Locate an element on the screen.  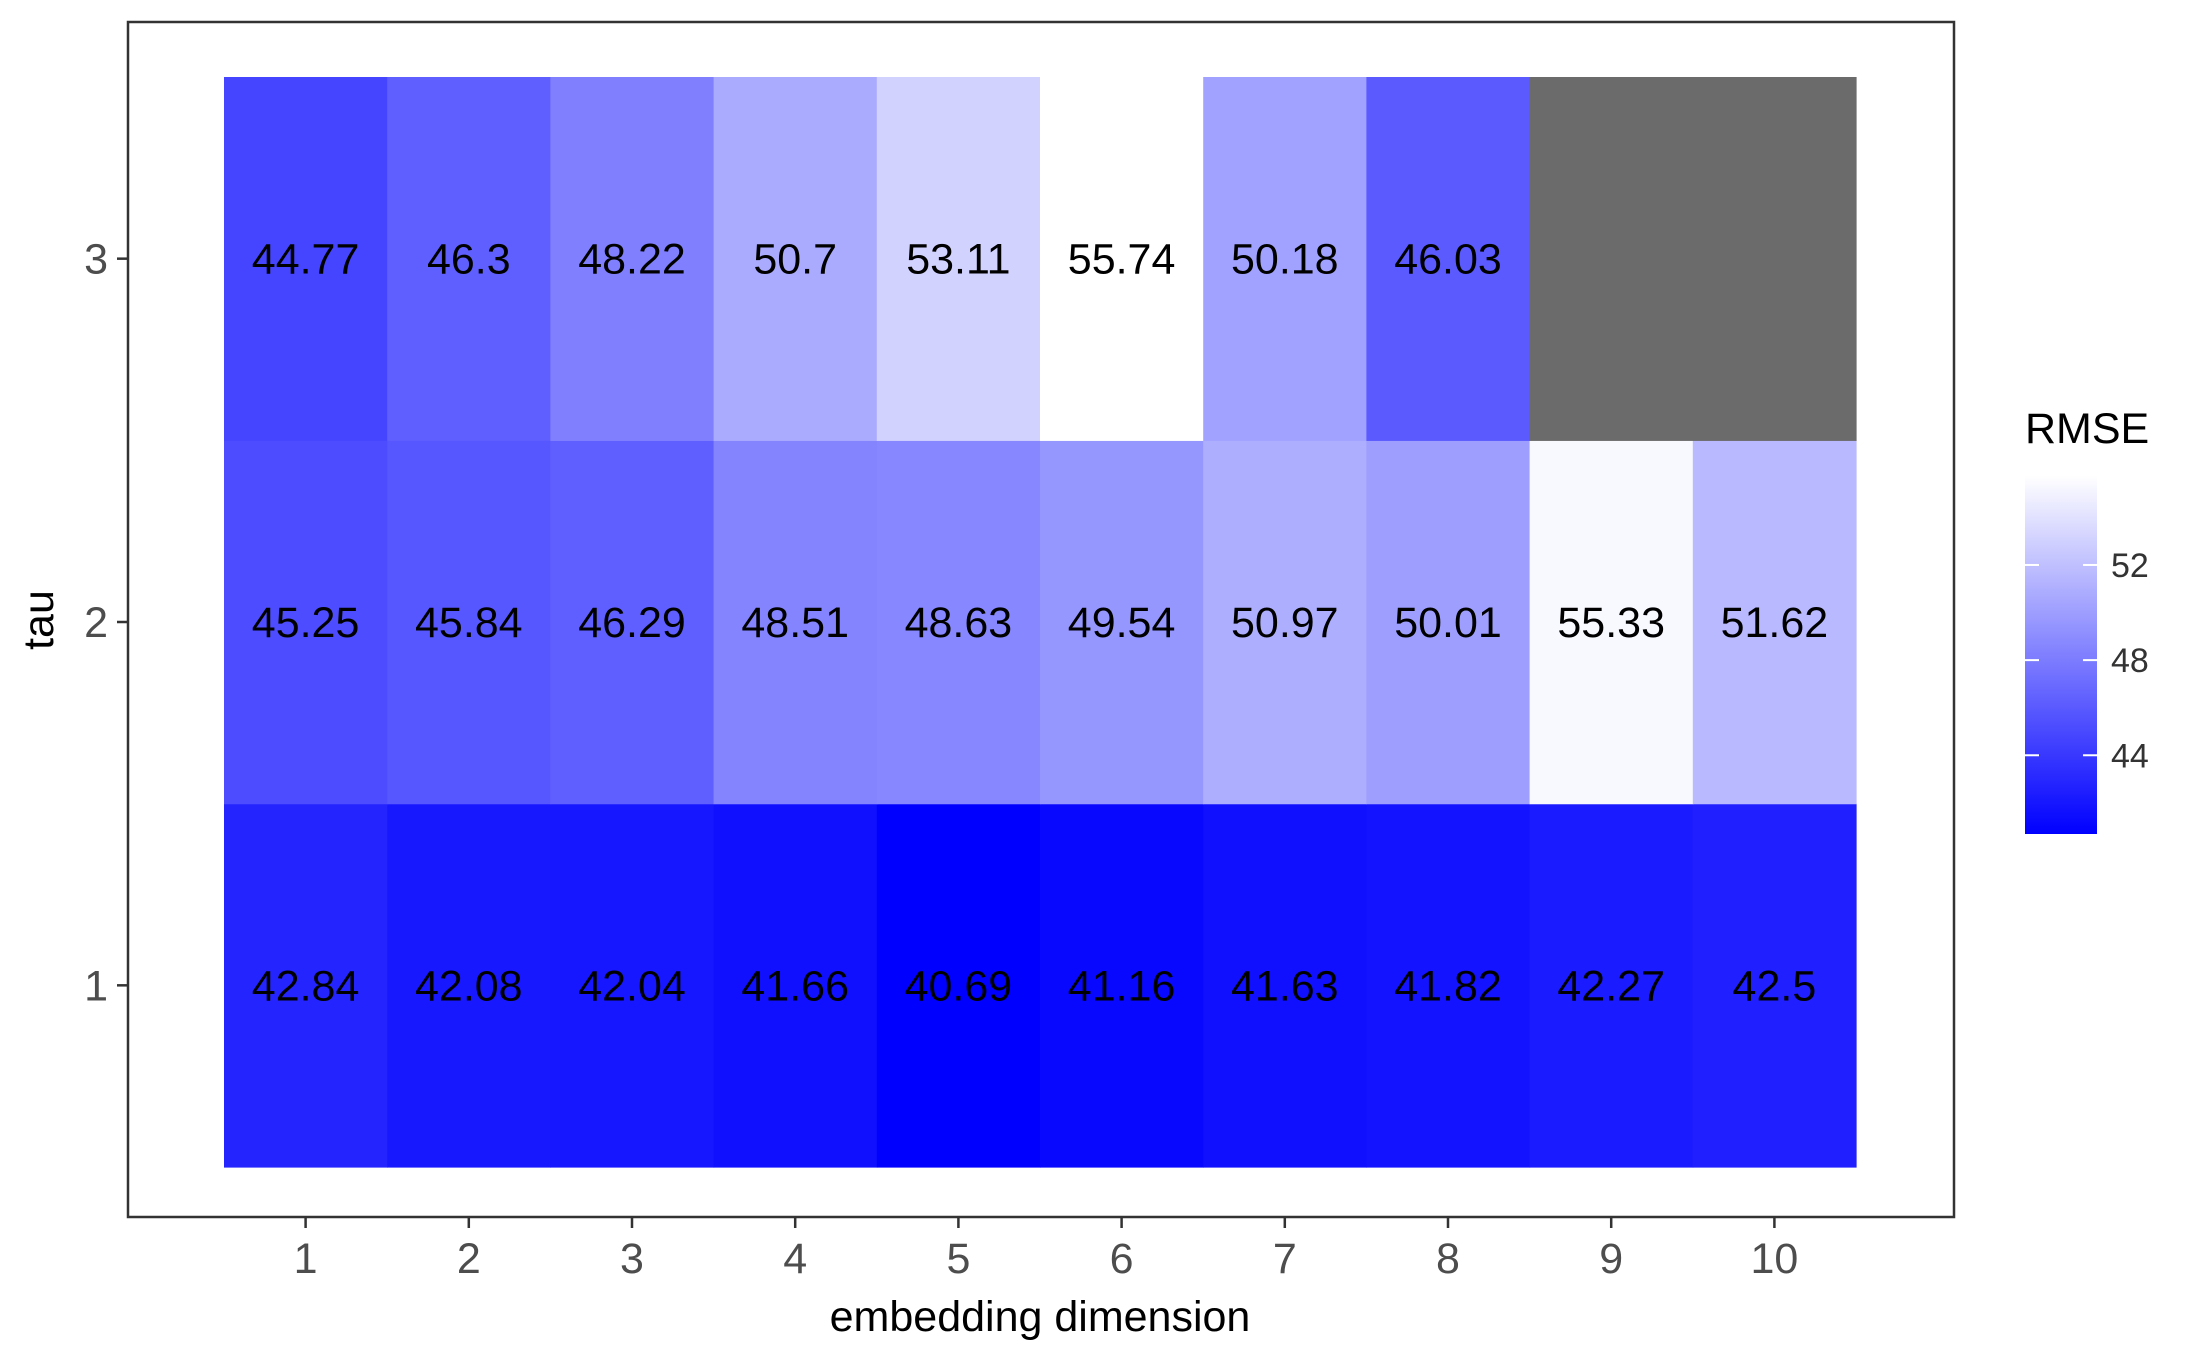
cell-label-tau2-dim6: 49.54 is located at coordinates (1122, 623).